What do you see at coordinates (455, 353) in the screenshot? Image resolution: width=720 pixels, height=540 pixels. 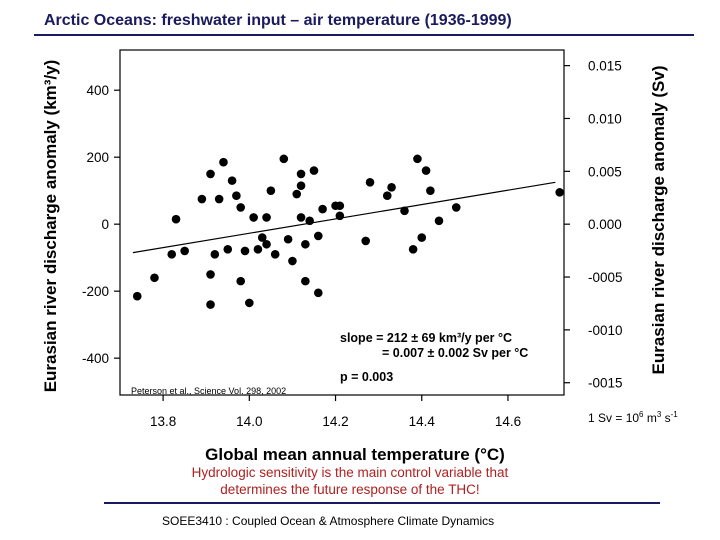 I see `slope-annotation-2: = 0.007 ± 0.002 Sv per °C` at bounding box center [455, 353].